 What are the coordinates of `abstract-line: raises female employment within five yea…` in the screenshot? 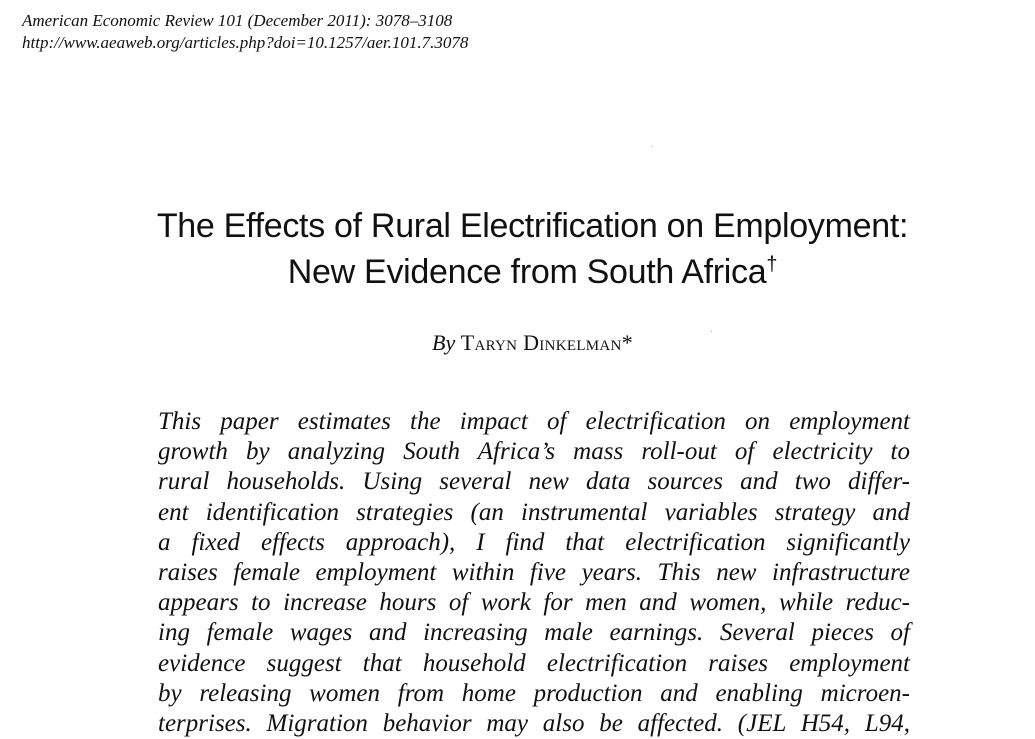 It's located at (534, 572).